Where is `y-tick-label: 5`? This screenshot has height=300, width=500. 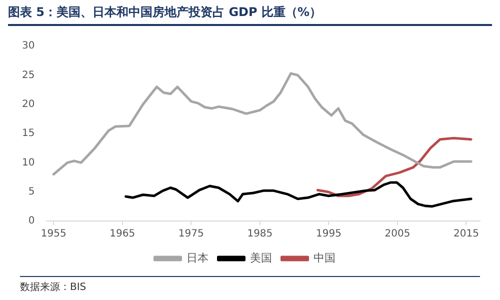
y-tick-label: 5 is located at coordinates (31, 192).